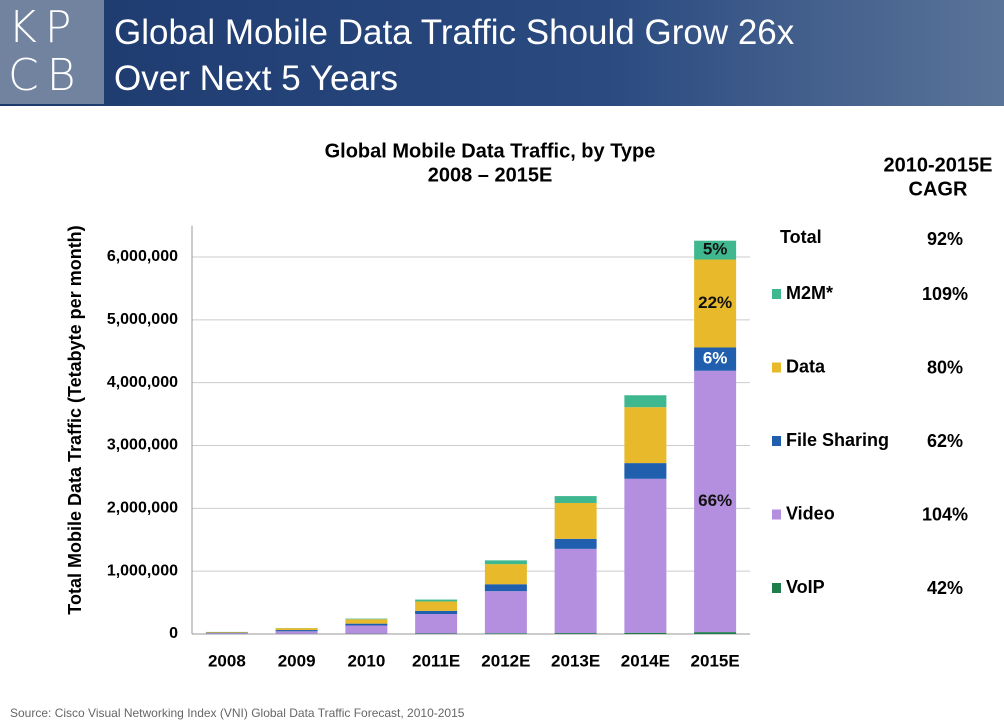 This screenshot has width=1004, height=723. What do you see at coordinates (490, 151) in the screenshot?
I see `chart-title: Global Mobile Data Traffic, by Type` at bounding box center [490, 151].